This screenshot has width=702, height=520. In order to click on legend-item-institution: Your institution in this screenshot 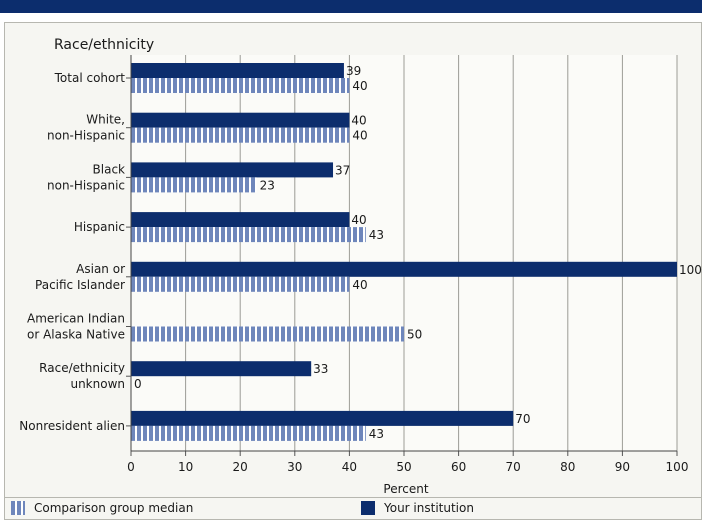, I will do `click(417, 508)`.